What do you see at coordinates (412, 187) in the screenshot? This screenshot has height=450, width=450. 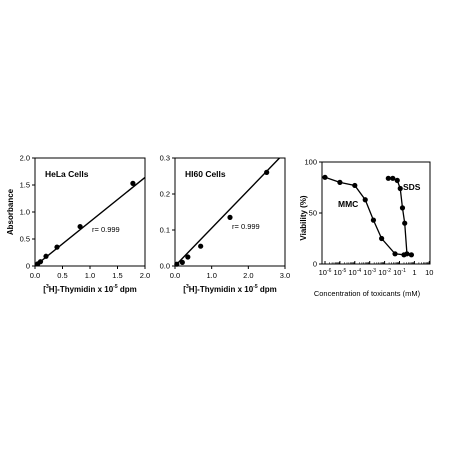 I see `series-label-sds: SDS` at bounding box center [412, 187].